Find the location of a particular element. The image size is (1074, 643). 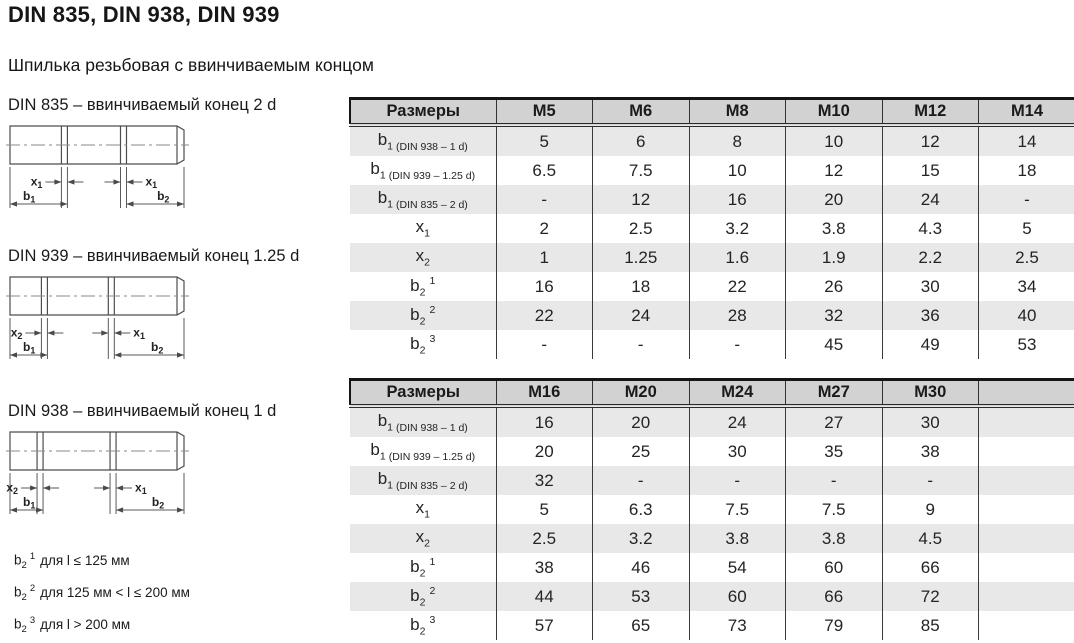

row-label-cell: b1 (DIN 939 – 1.25 d) is located at coordinates (423, 170).